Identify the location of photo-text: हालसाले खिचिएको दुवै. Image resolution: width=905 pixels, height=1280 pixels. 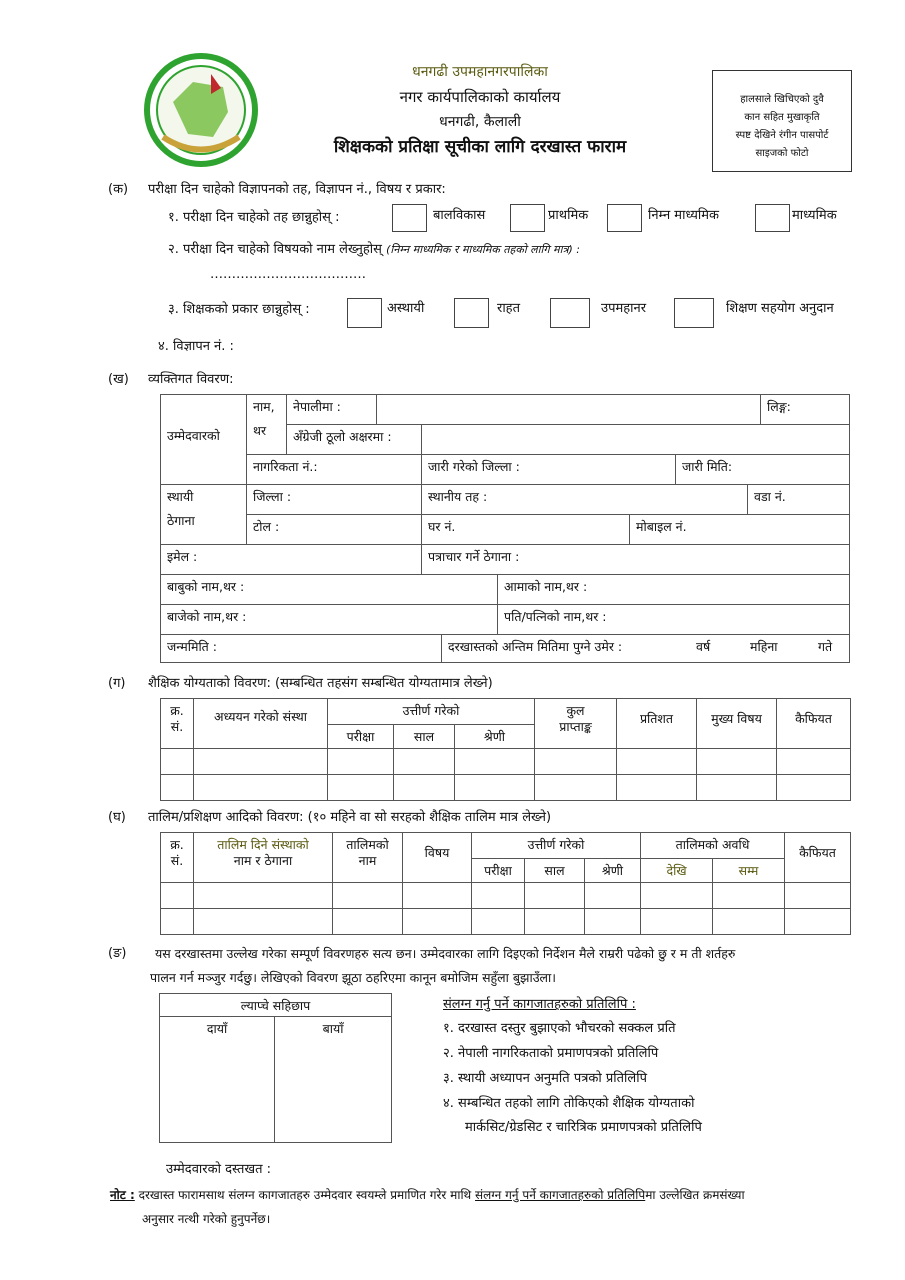
(782, 99).